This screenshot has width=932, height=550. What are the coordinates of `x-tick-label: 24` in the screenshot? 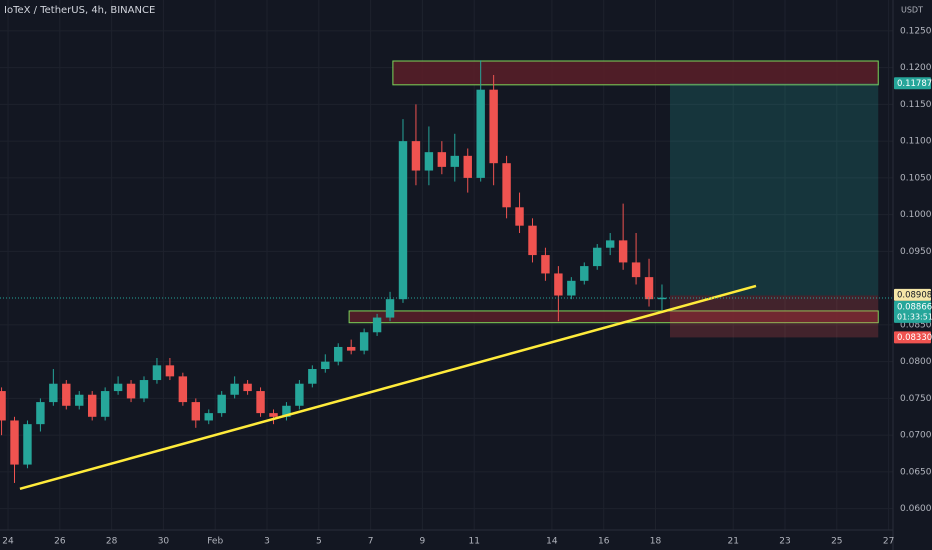 It's located at (8, 542).